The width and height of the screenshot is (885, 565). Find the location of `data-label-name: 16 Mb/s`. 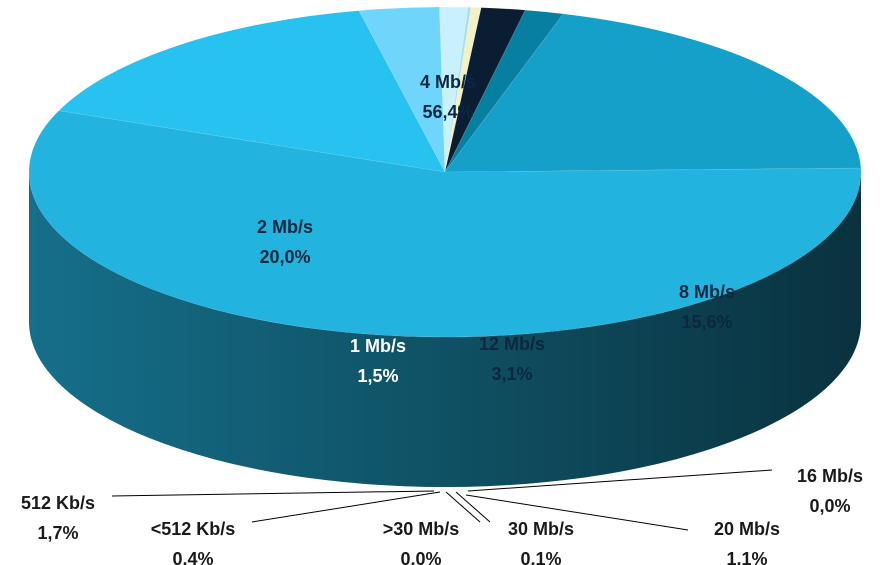

data-label-name: 16 Mb/s is located at coordinates (830, 476).